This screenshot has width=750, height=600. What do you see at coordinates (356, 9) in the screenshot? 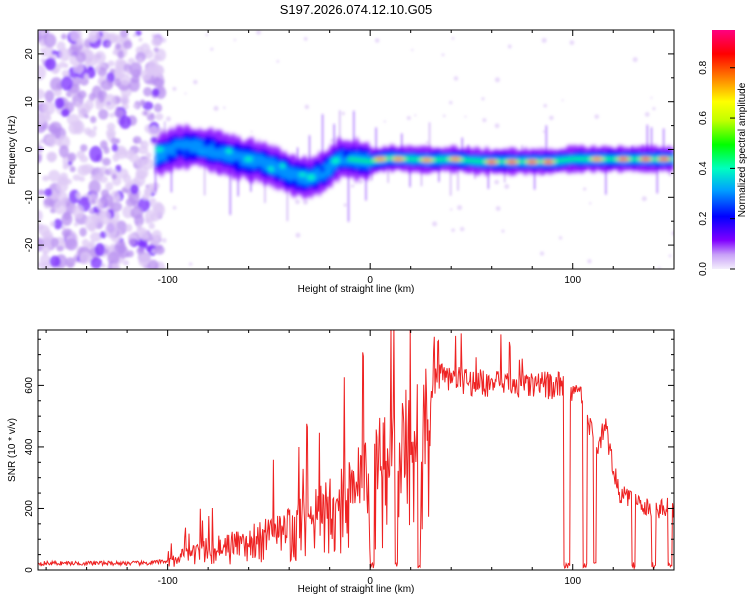
I see `figure-title: S197.2026.074.12.10.G05` at bounding box center [356, 9].